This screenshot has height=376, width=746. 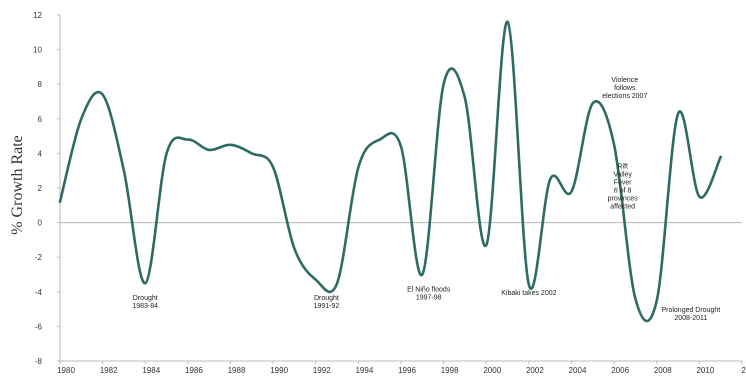 I want to click on x-tick-label: 2002, so click(x=535, y=370).